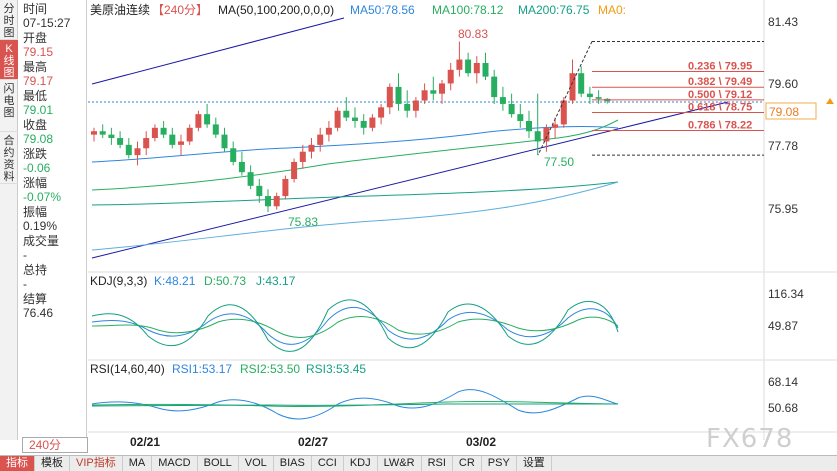 The height and width of the screenshot is (471, 837). What do you see at coordinates (9, 20) in the screenshot?
I see `tab-timeshare: 分时图` at bounding box center [9, 20].